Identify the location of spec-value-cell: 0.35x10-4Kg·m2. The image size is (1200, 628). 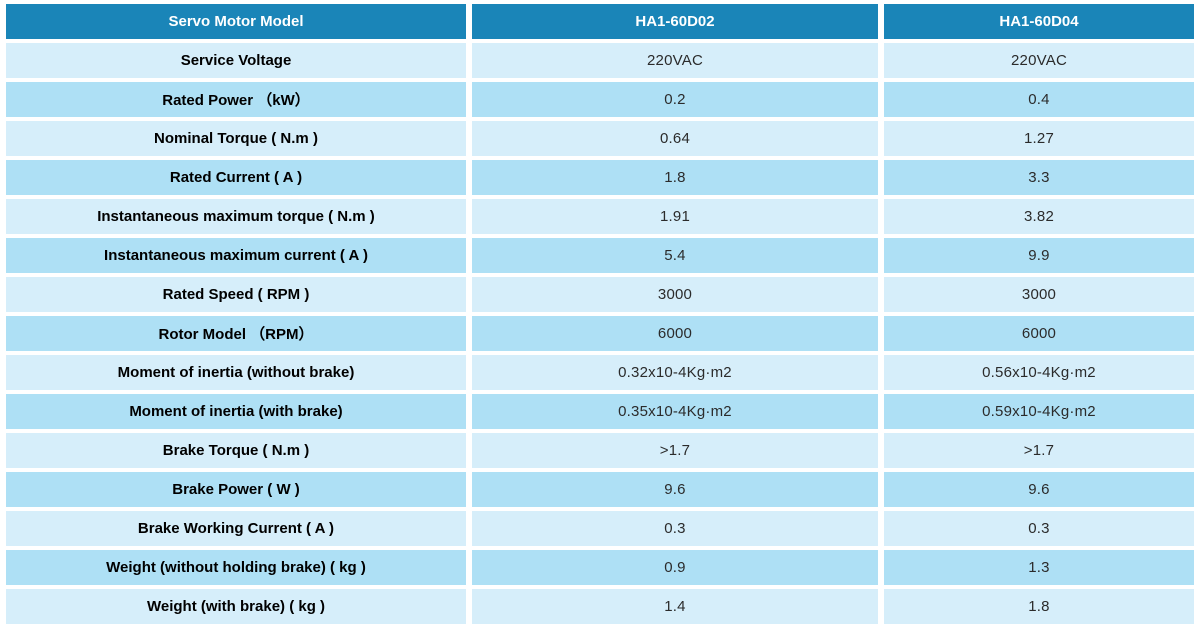
(675, 411).